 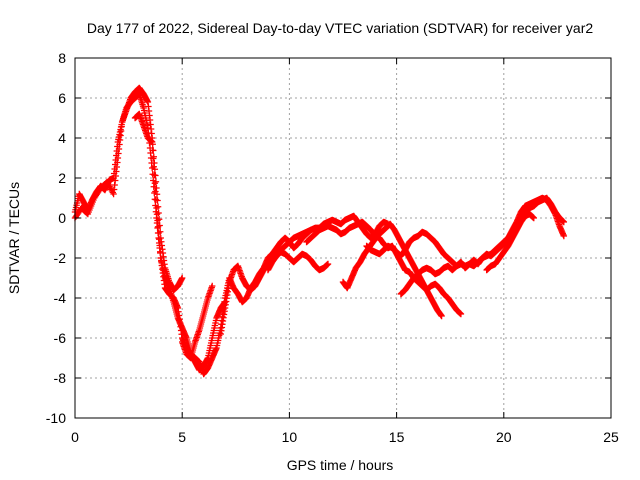 I want to click on y-tick-label: -4, so click(x=60, y=298).